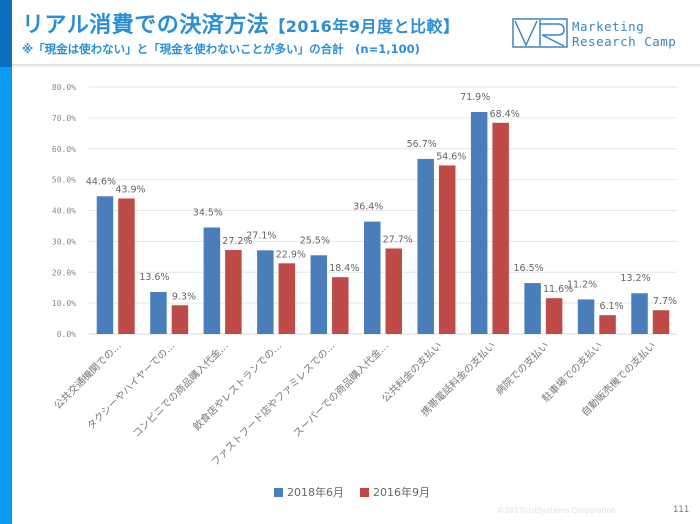 This screenshot has width=700, height=524. I want to click on data-label: 56.7%, so click(422, 144).